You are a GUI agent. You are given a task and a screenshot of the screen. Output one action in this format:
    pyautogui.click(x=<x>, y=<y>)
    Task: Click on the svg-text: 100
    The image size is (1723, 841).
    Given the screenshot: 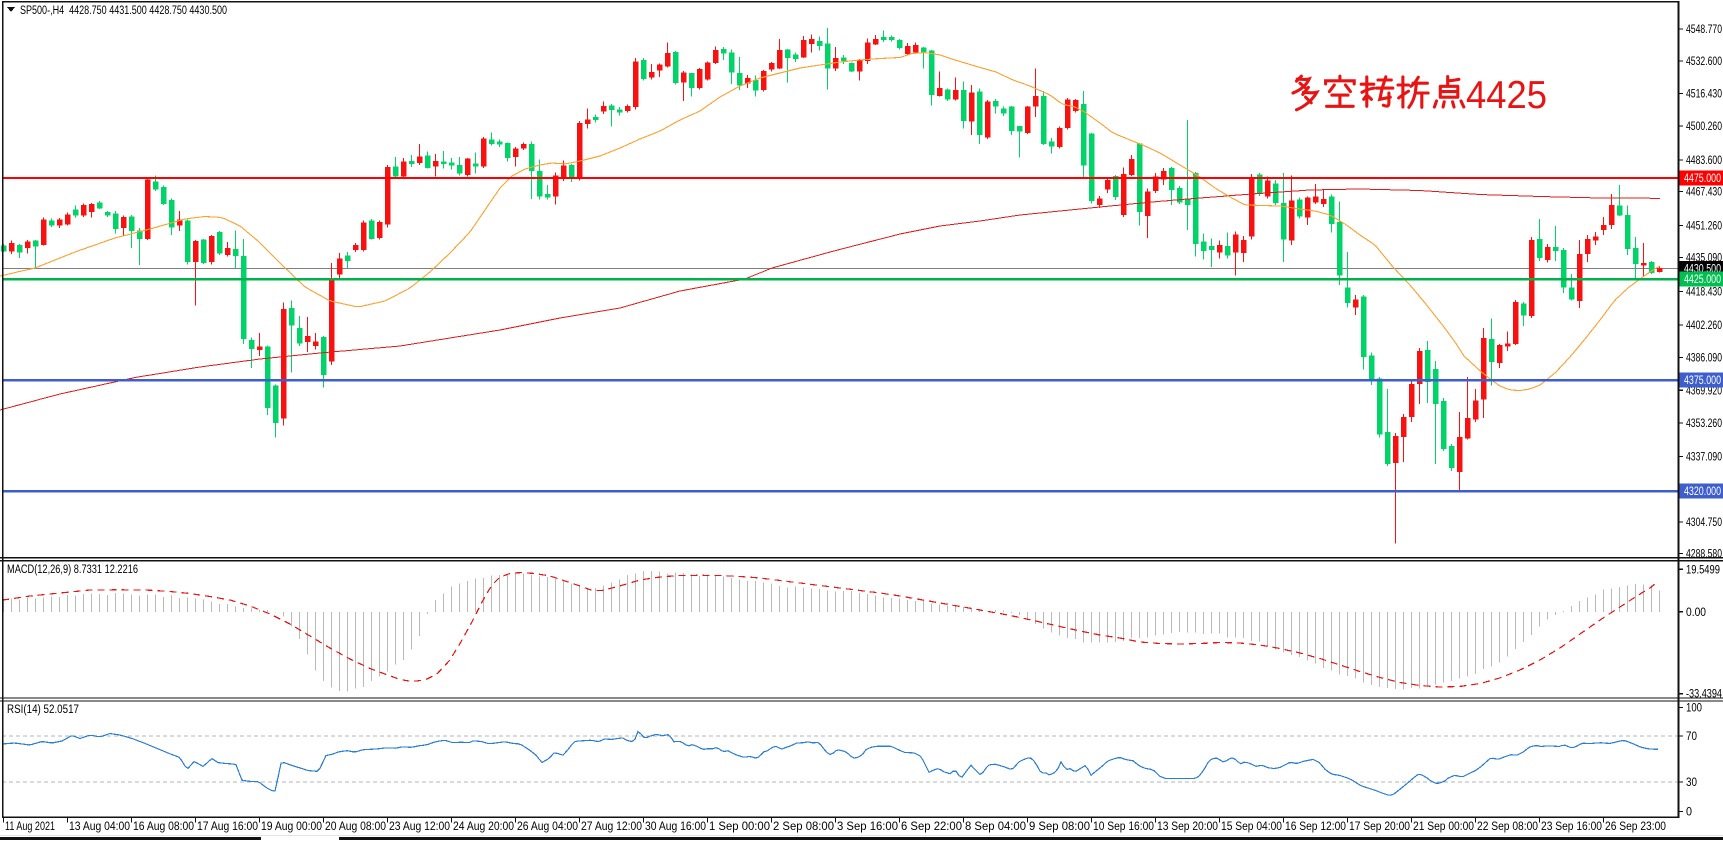 What is the action you would take?
    pyautogui.click(x=1694, y=709)
    